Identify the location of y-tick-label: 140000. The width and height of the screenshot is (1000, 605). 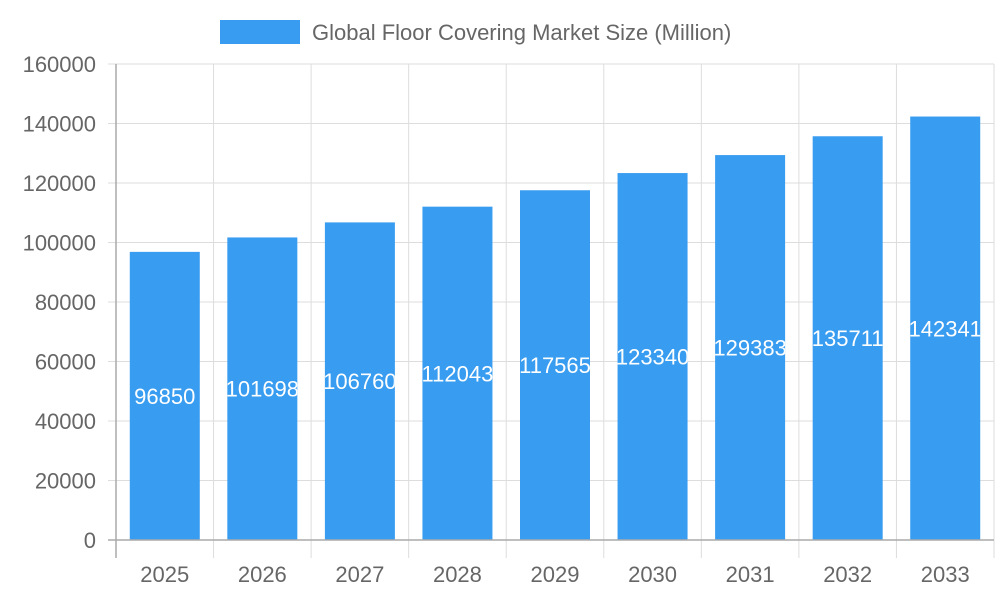
(59, 124).